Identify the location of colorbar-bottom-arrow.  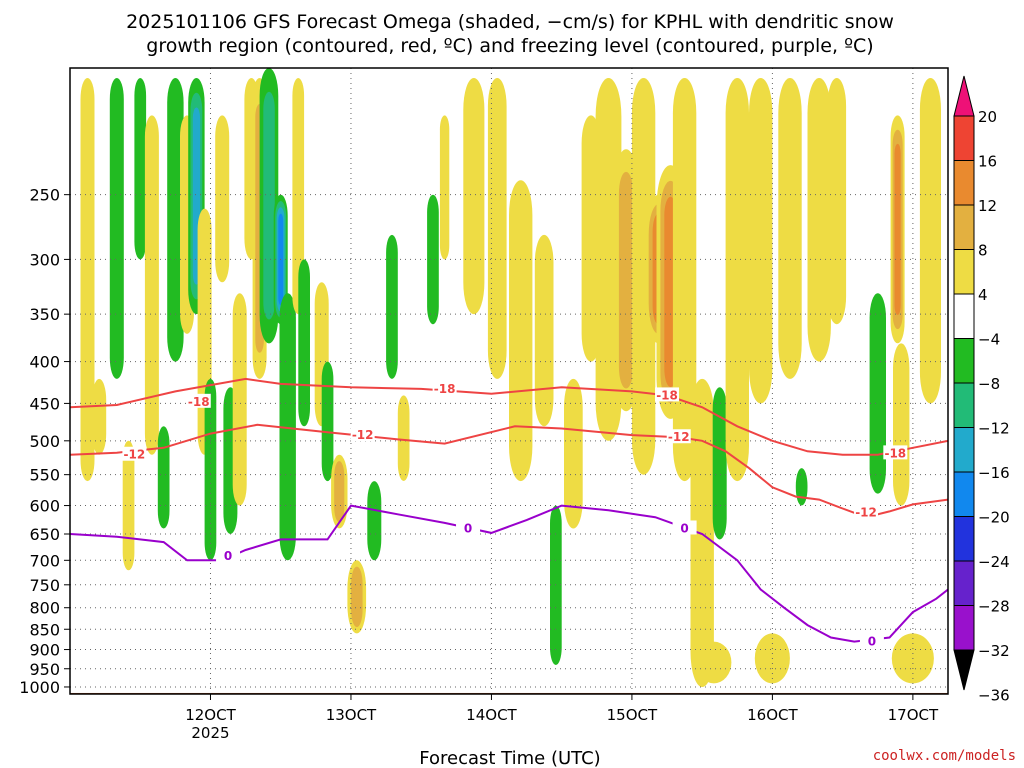
(964, 670).